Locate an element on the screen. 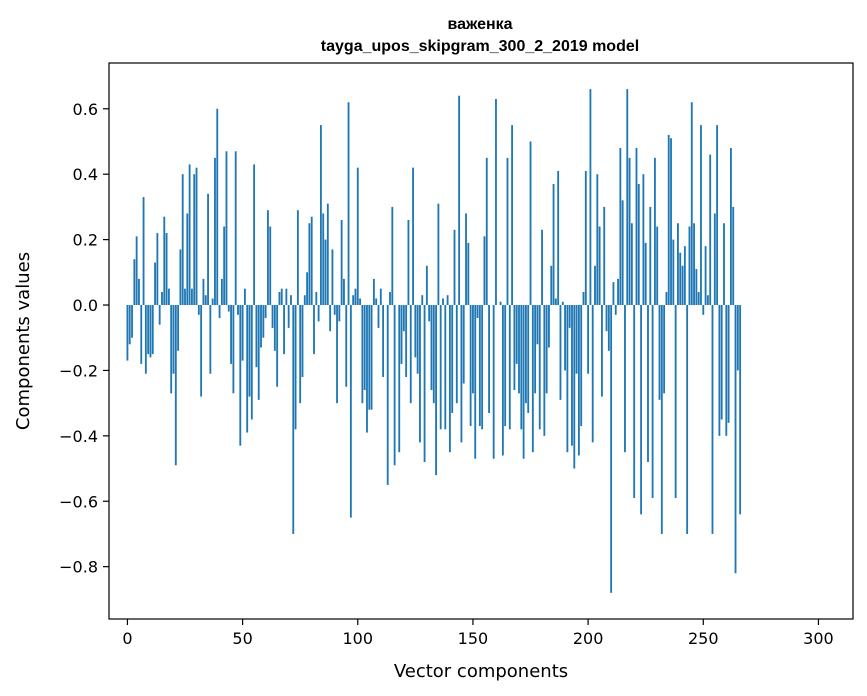 The image size is (867, 696). y-axis-ticks: −0.8 −0.6 −0.4 −0.2 0.0 0.2 0.4 0.6 is located at coordinates (84, 338).